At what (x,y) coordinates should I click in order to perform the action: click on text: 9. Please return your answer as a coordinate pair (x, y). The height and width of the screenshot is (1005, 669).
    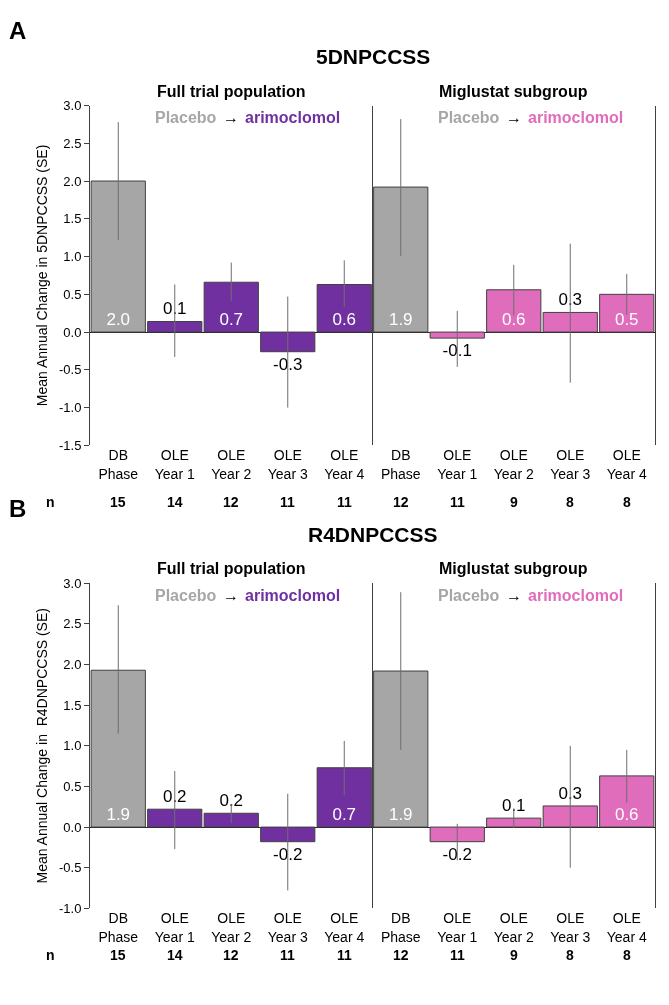
    Looking at the image, I should click on (514, 955).